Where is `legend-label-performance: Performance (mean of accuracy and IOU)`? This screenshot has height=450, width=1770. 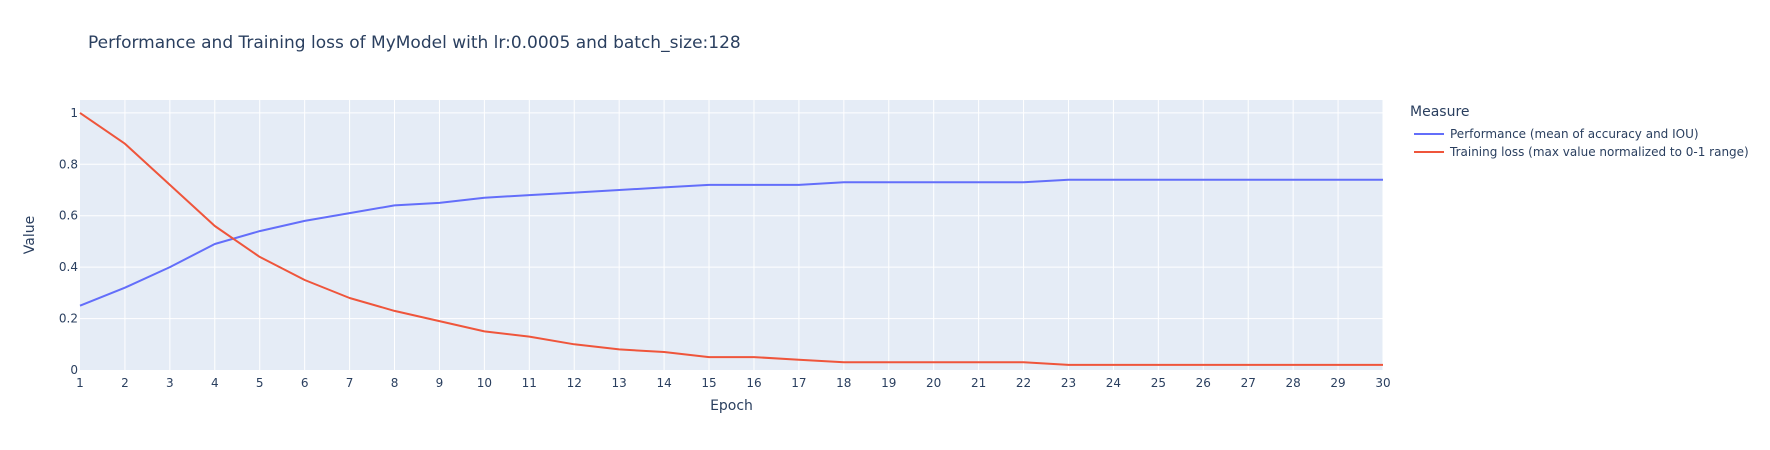 legend-label-performance: Performance (mean of accuracy and IOU) is located at coordinates (1574, 134).